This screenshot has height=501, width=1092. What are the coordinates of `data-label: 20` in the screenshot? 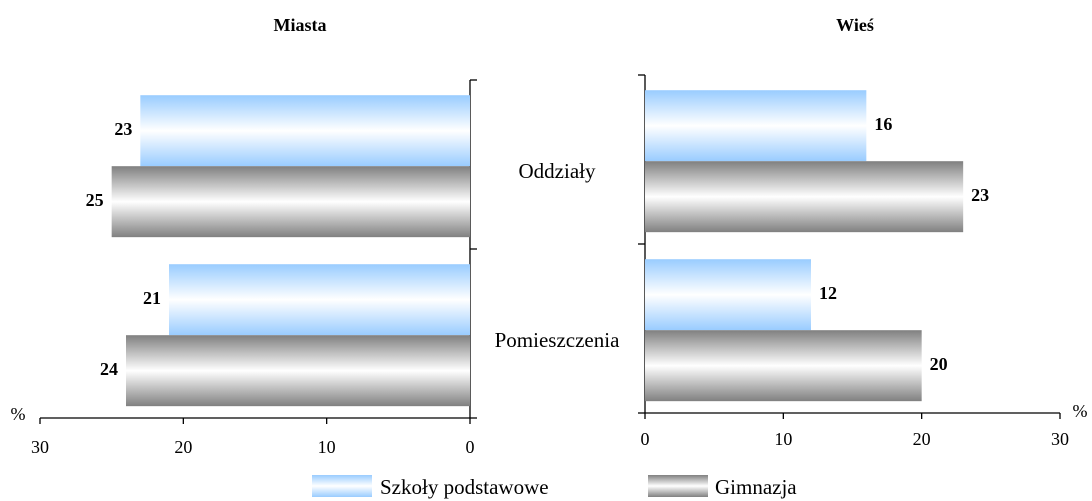 It's located at (939, 364).